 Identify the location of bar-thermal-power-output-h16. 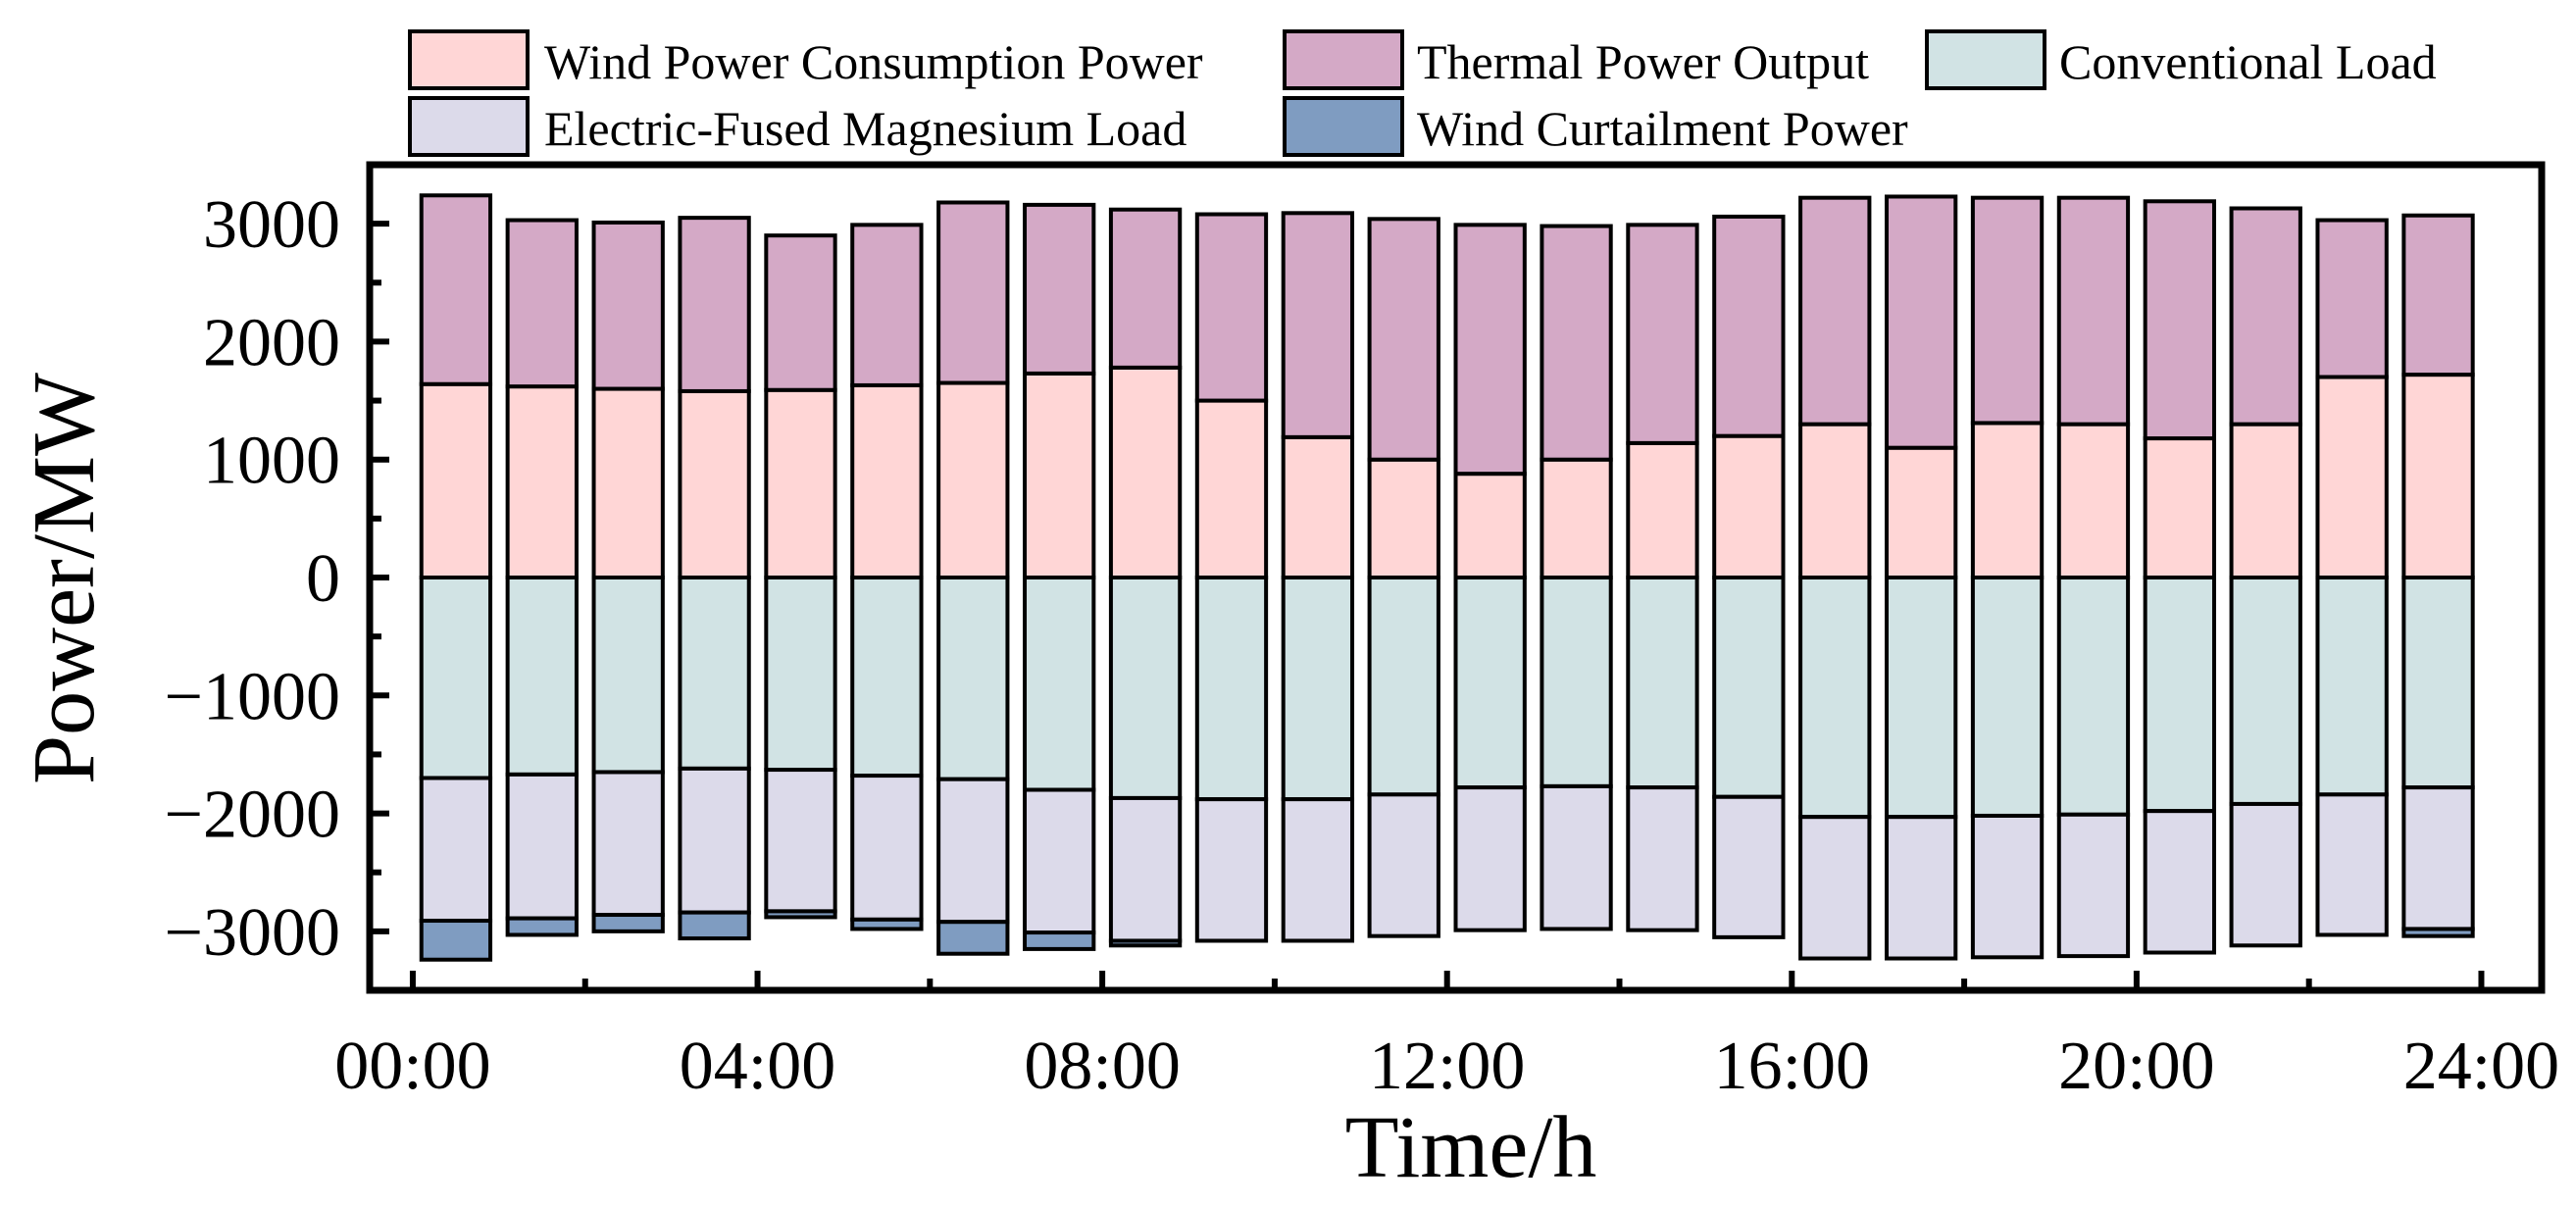
(1749, 326).